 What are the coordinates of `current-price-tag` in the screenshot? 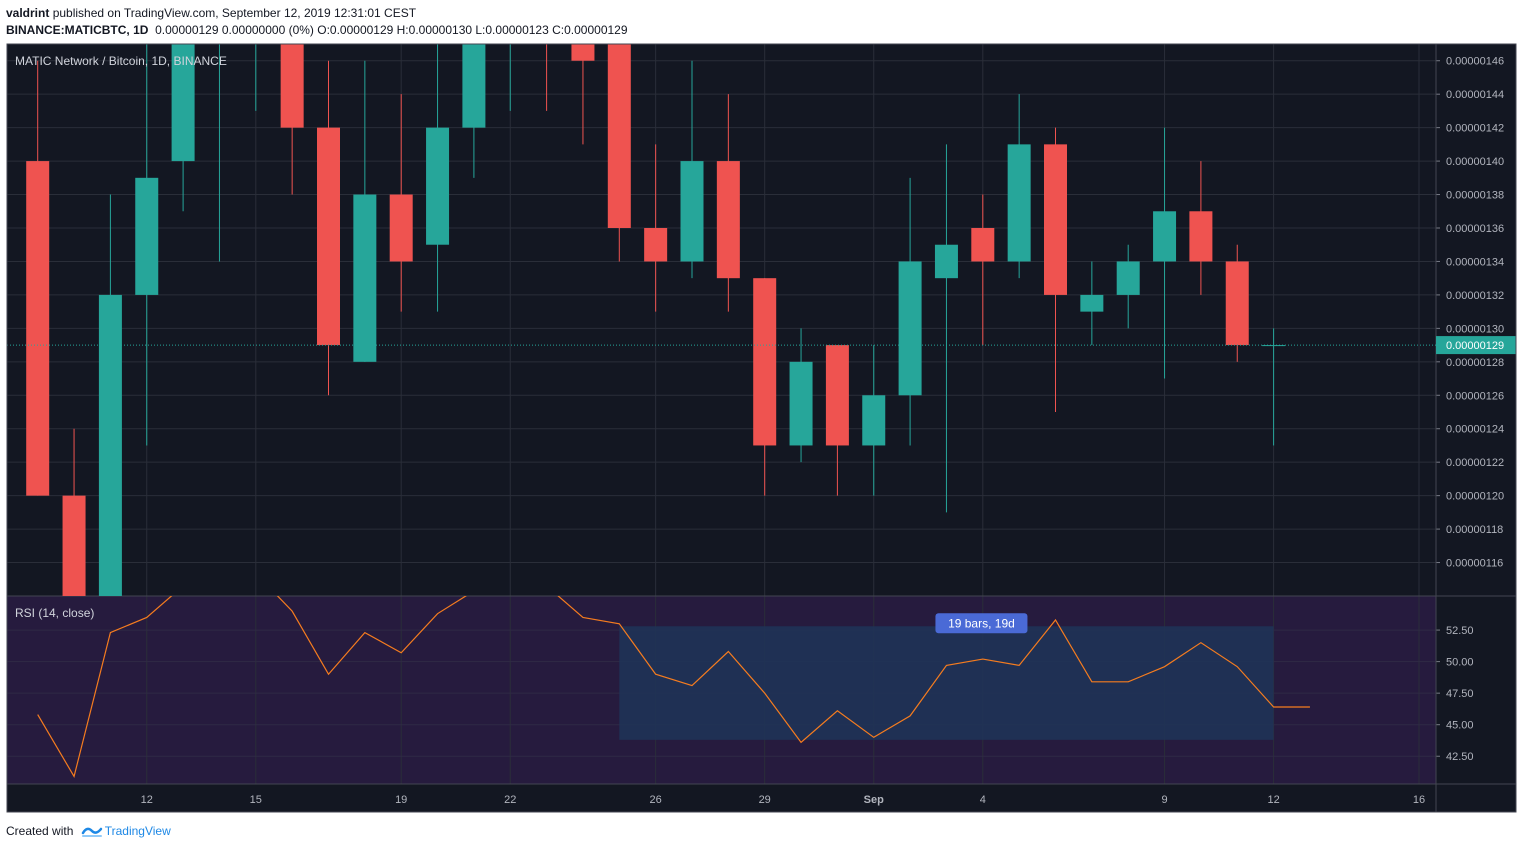 It's located at (1476, 345).